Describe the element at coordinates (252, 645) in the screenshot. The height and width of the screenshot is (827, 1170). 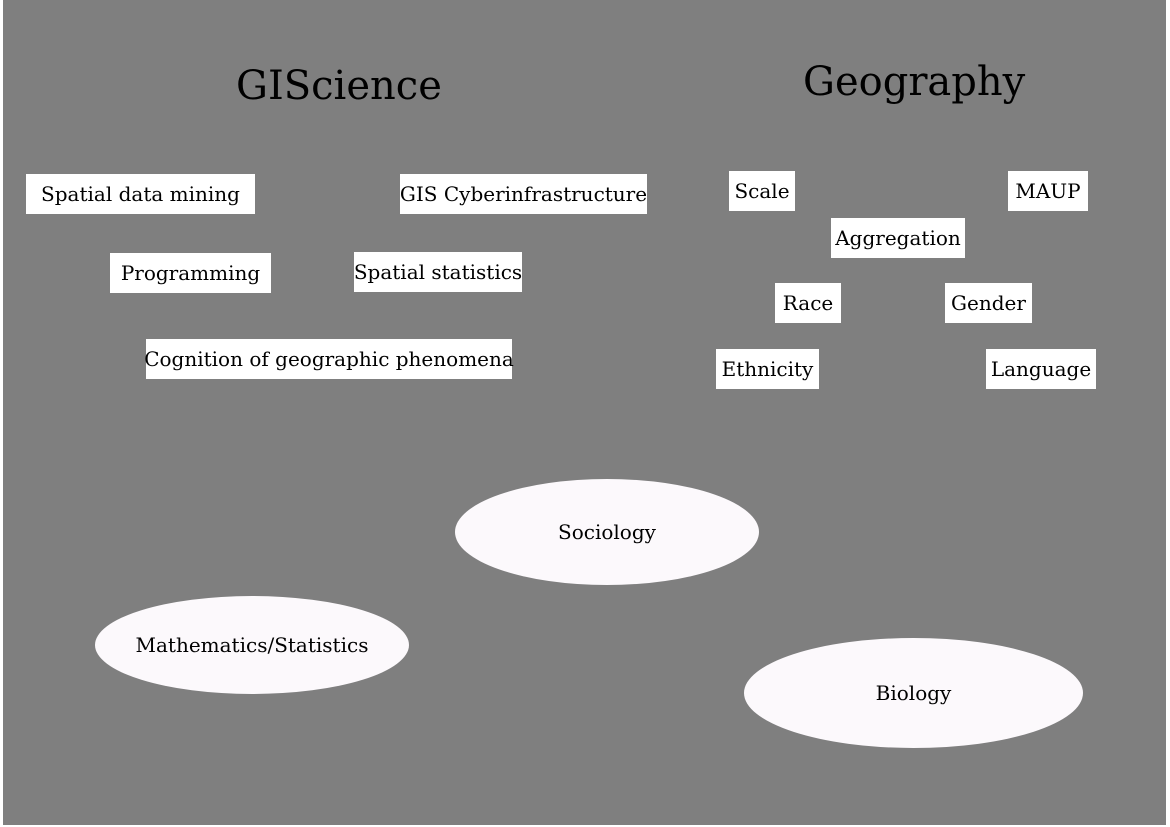
I see `discipline-mathematics-statistics: Mathematics/Statistics` at that location.